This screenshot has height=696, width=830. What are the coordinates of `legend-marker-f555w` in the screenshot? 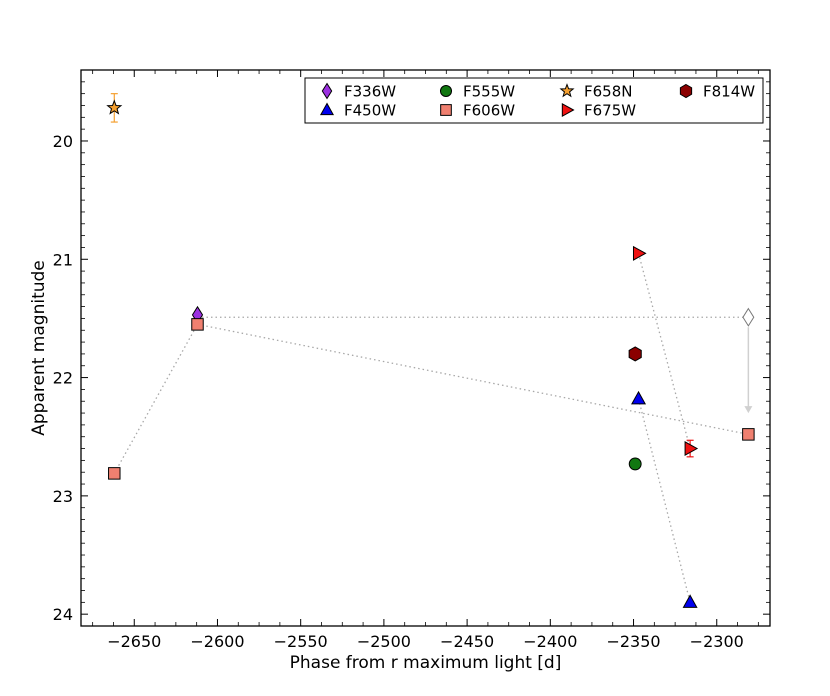 It's located at (446, 91).